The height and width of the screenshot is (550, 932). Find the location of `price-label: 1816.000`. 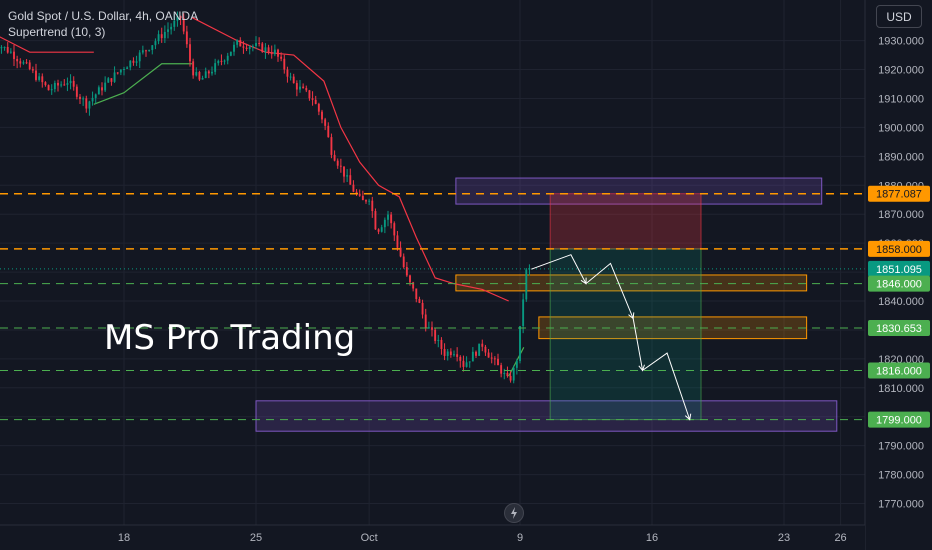

price-label: 1816.000 is located at coordinates (899, 371).